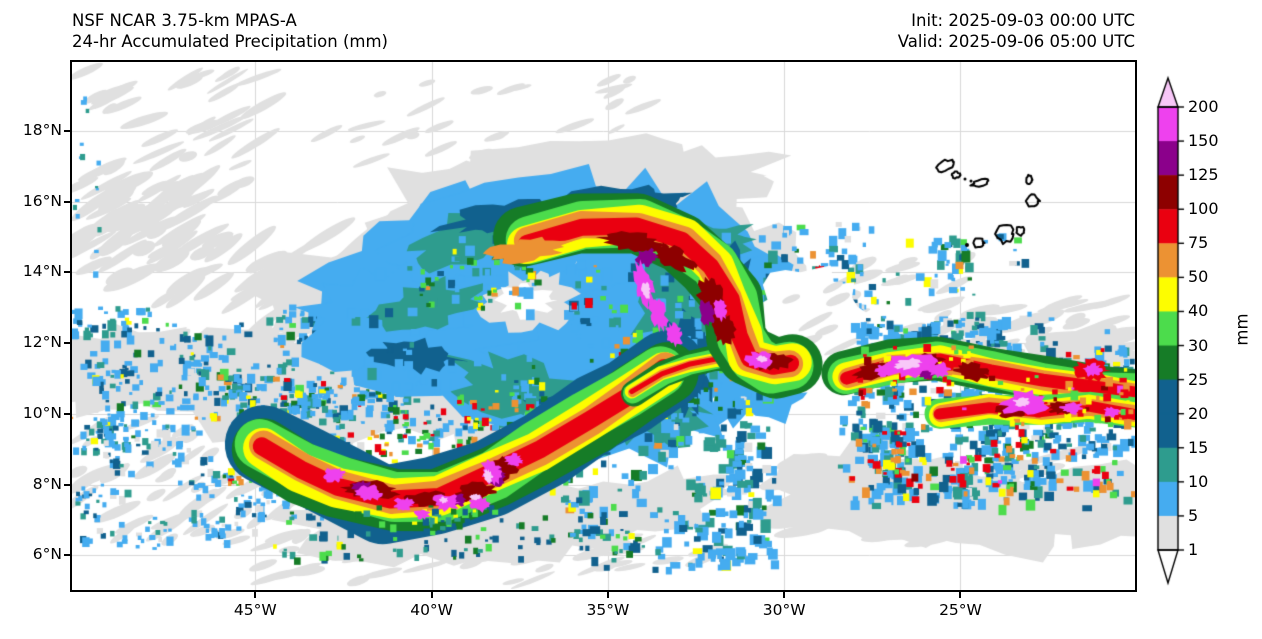 The image size is (1262, 639). What do you see at coordinates (432, 610) in the screenshot?
I see `x-tick-label: 40°W` at bounding box center [432, 610].